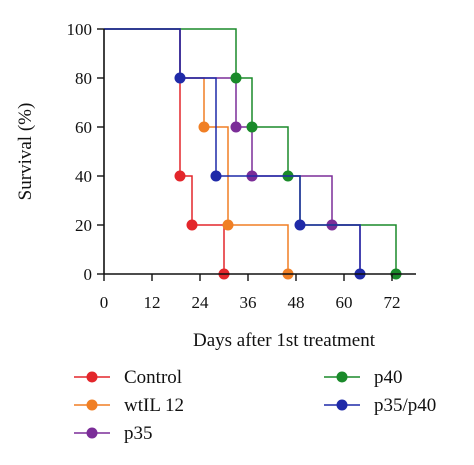  What do you see at coordinates (83, 78) in the screenshot?
I see `y-tick-label: 80` at bounding box center [83, 78].